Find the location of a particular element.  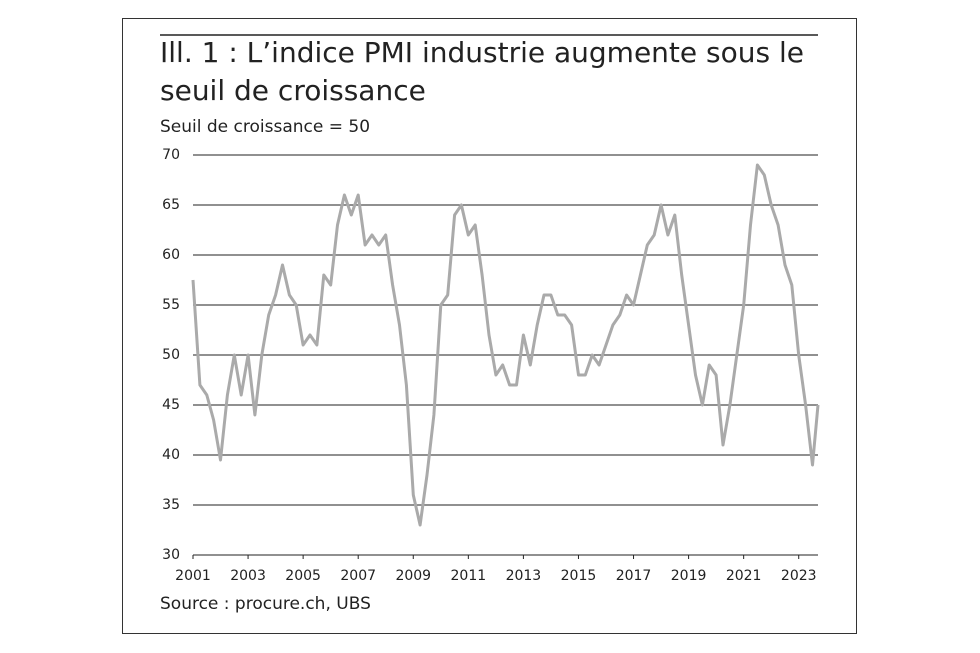

x-tick-label: 2001 is located at coordinates (193, 576).